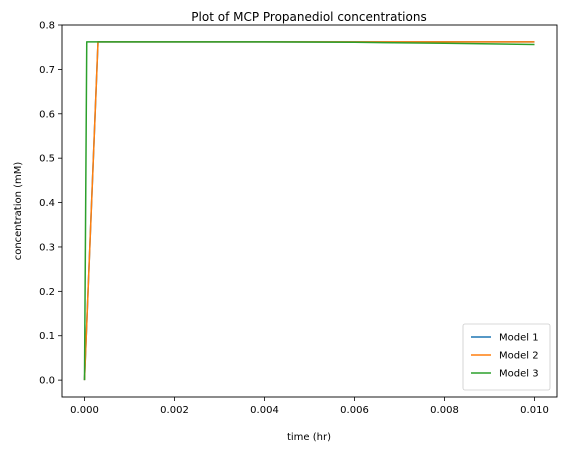 This screenshot has width=567, height=453. What do you see at coordinates (519, 356) in the screenshot?
I see `legend-label: Model 2` at bounding box center [519, 356].